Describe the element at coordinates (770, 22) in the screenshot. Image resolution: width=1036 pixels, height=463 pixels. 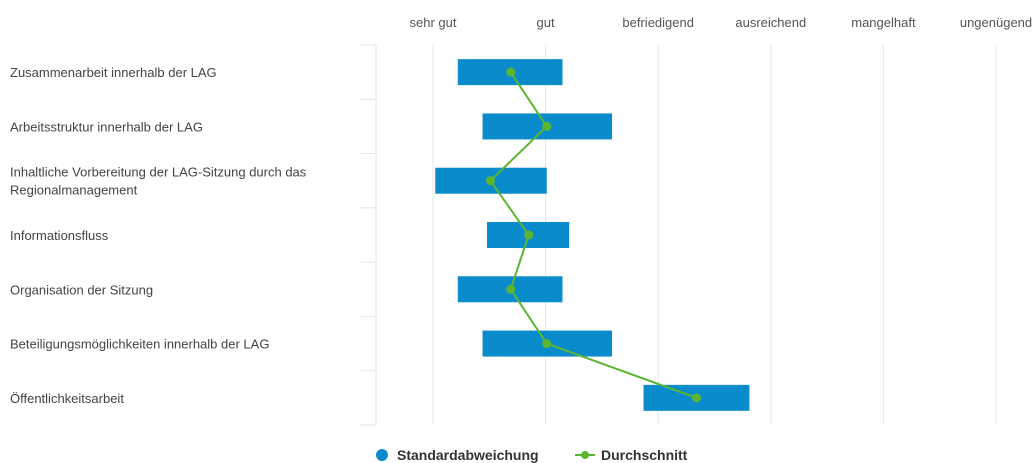
I see `axis-label-ausreichend: ausreichend` at that location.